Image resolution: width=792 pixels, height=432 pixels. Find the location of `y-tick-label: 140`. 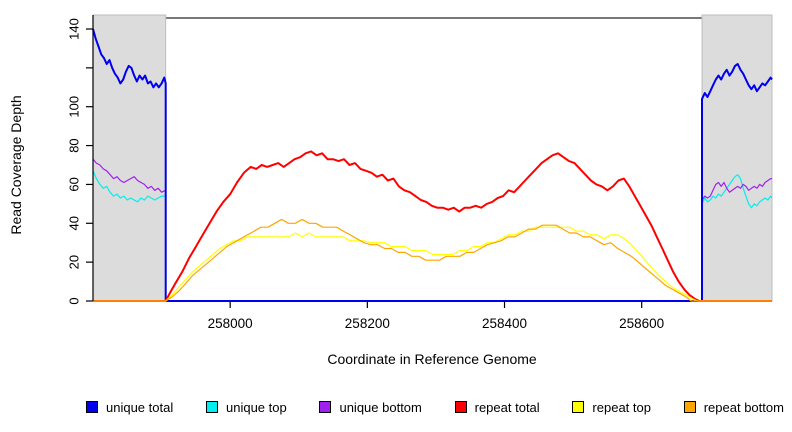

y-tick-label: 140 is located at coordinates (73, 29).